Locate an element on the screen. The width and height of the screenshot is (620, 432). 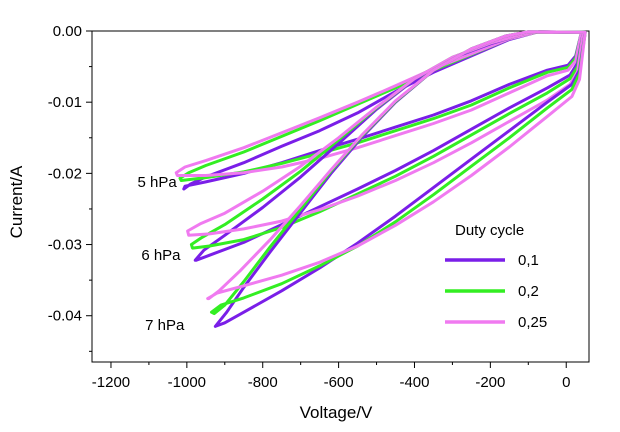
annotations: 5 hPa 6 hPa 7 hPa is located at coordinates (161, 254).